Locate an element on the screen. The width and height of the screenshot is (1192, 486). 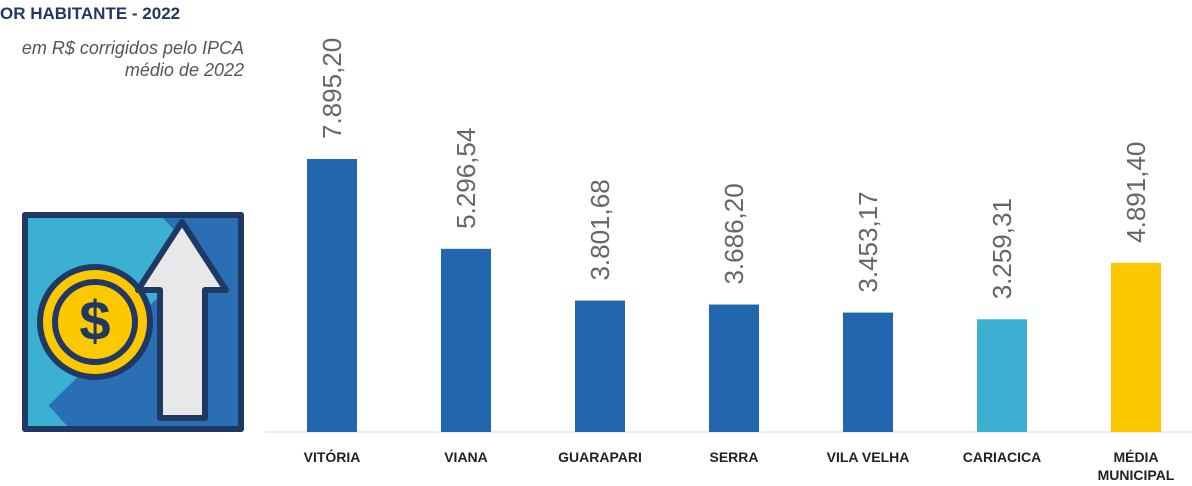
value-label: 4.891,40 is located at coordinates (1136, 192).